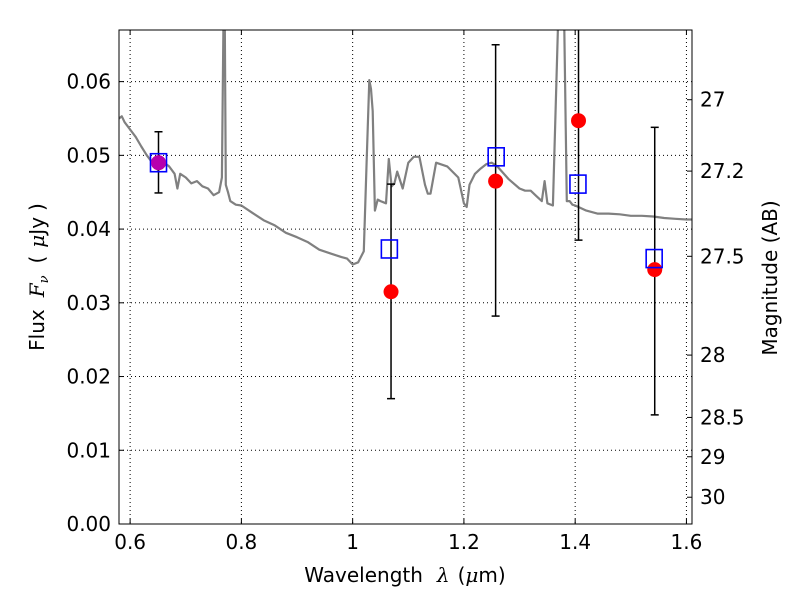  Describe the element at coordinates (712, 355) in the screenshot. I see `magnitude-tick-label: 28` at that location.